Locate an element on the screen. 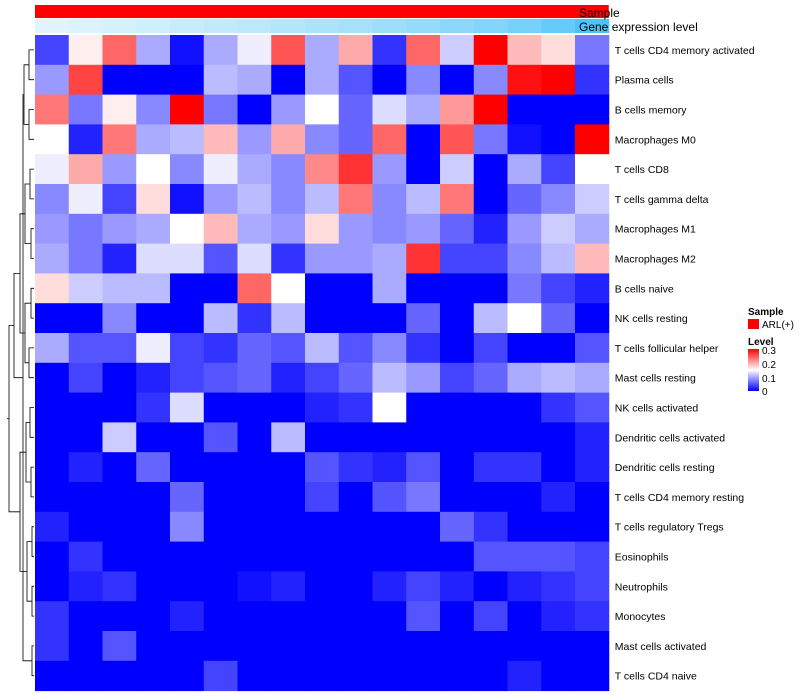 Image resolution: width=800 pixels, height=700 pixels. row-label: T cells regulatory Tregs is located at coordinates (669, 528).